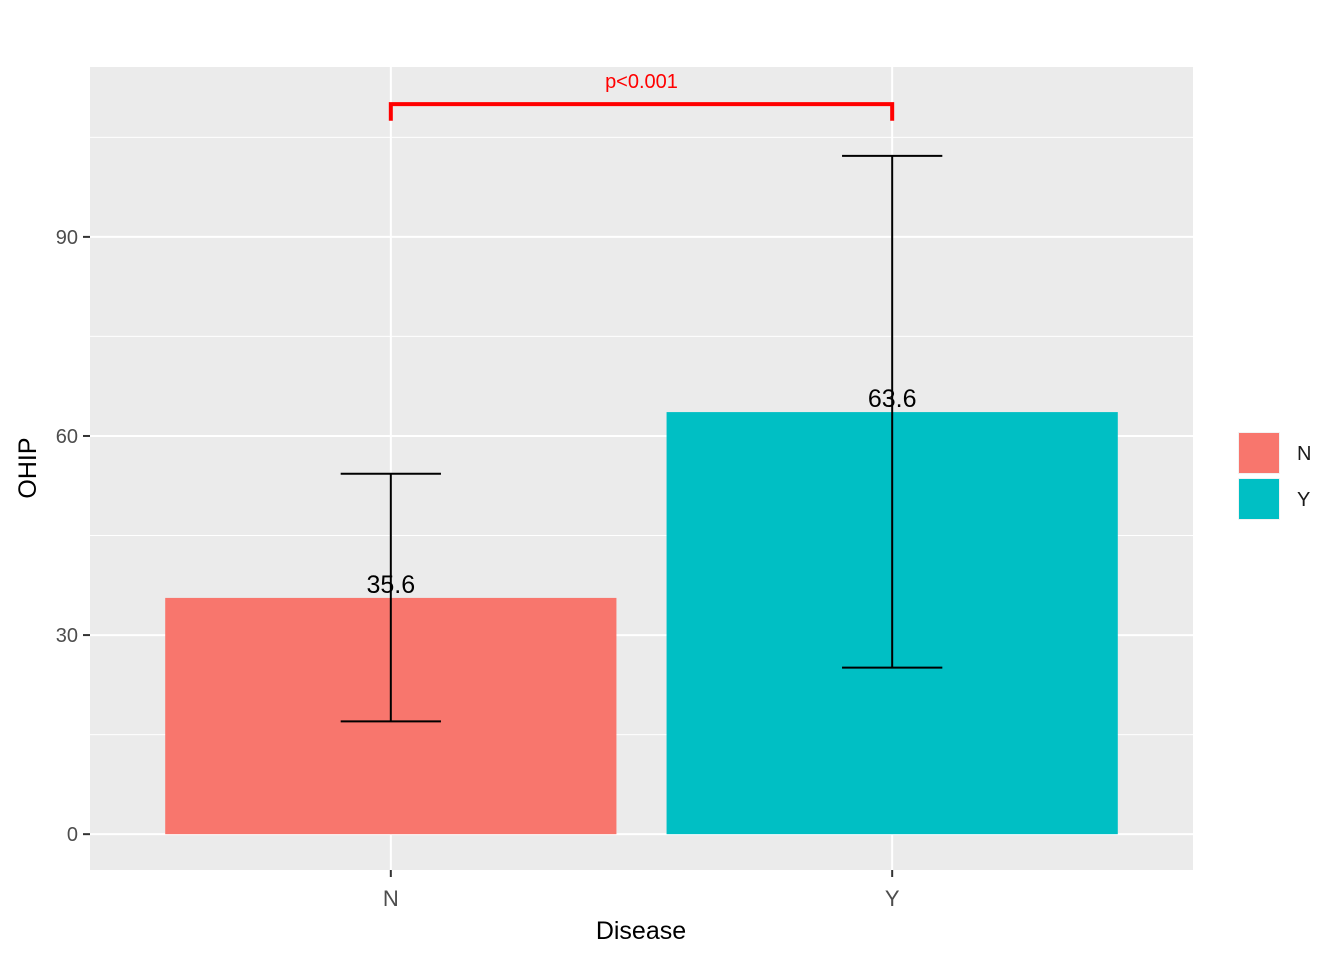 The height and width of the screenshot is (960, 1344). I want to click on x-axis-title: Disease, so click(641, 931).